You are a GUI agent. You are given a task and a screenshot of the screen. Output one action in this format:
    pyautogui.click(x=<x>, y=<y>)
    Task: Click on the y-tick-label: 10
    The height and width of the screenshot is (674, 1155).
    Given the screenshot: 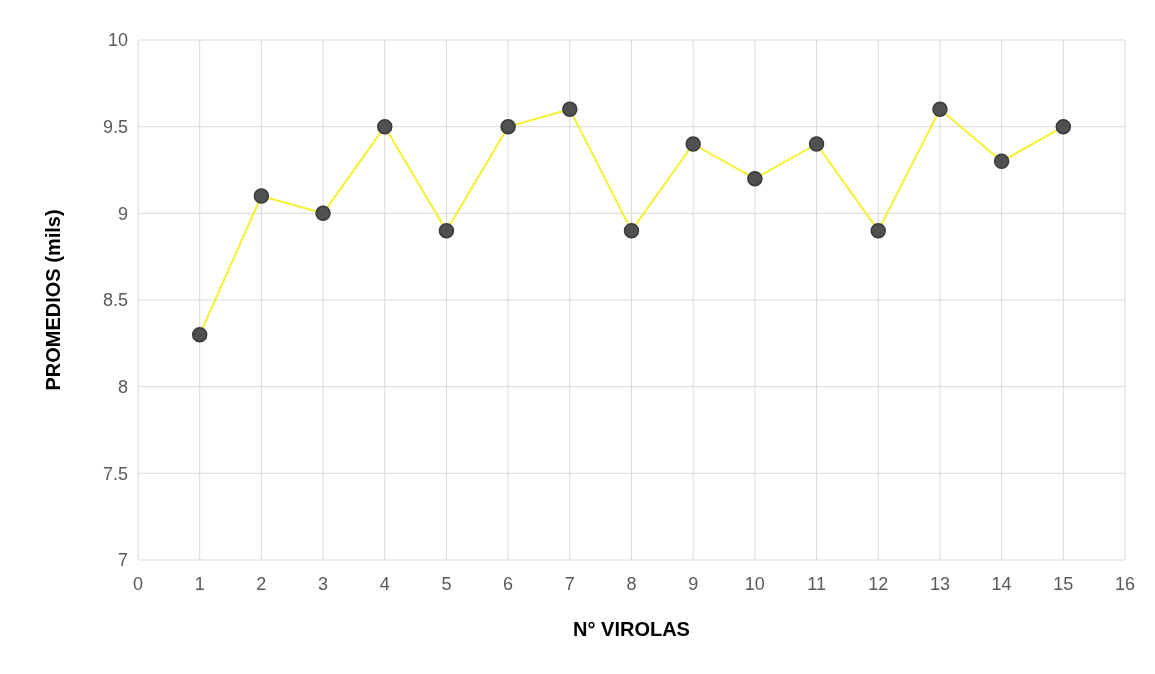 What is the action you would take?
    pyautogui.click(x=117, y=40)
    